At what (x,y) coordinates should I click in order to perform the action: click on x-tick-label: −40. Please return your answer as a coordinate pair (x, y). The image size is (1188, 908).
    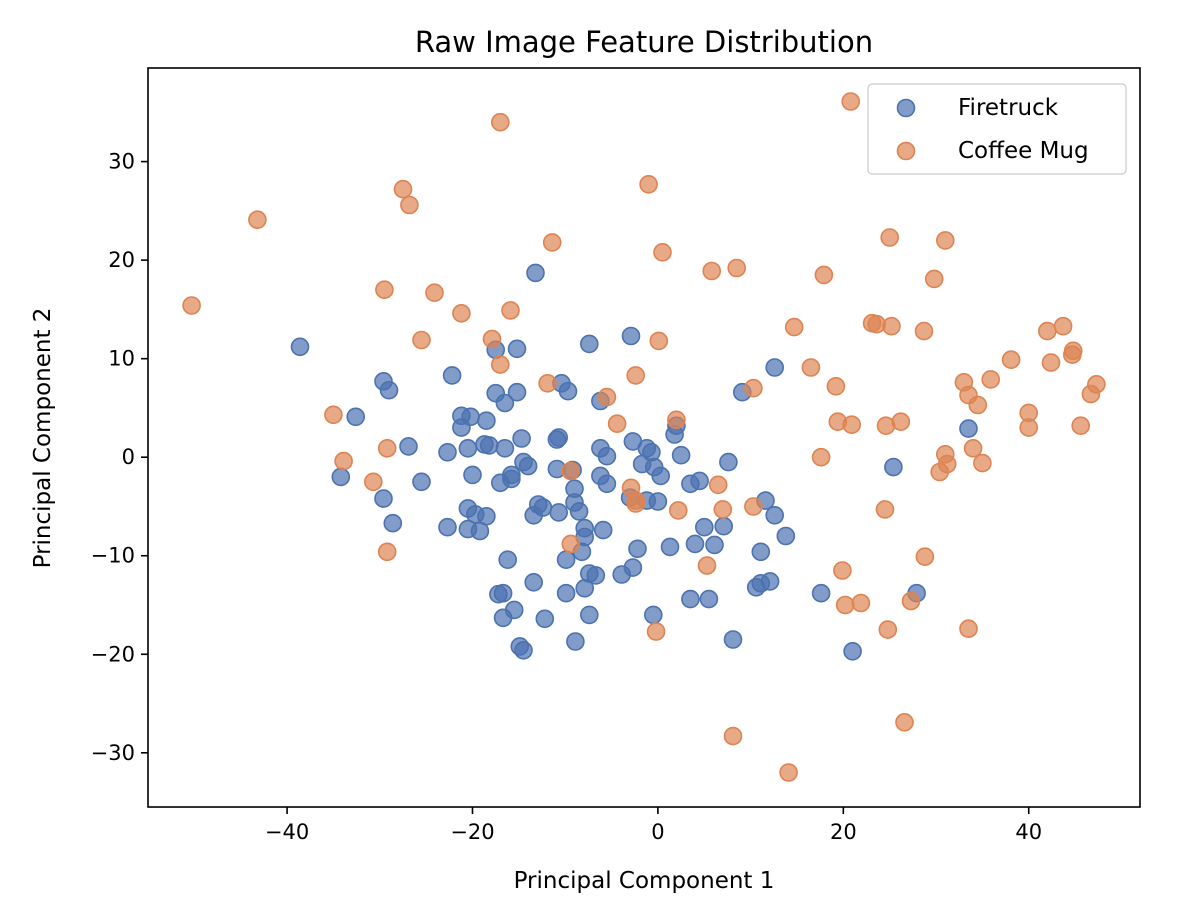
    Looking at the image, I should click on (287, 832).